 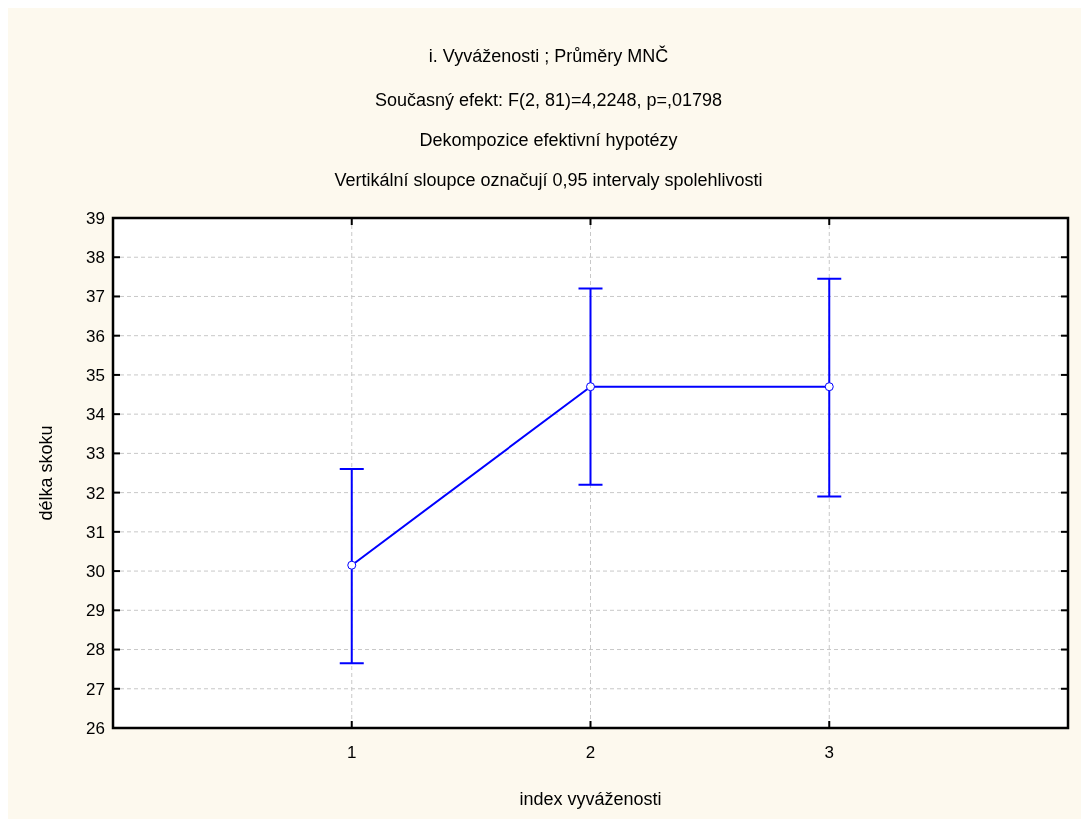 What do you see at coordinates (590, 752) in the screenshot?
I see `x-tick-label: 2` at bounding box center [590, 752].